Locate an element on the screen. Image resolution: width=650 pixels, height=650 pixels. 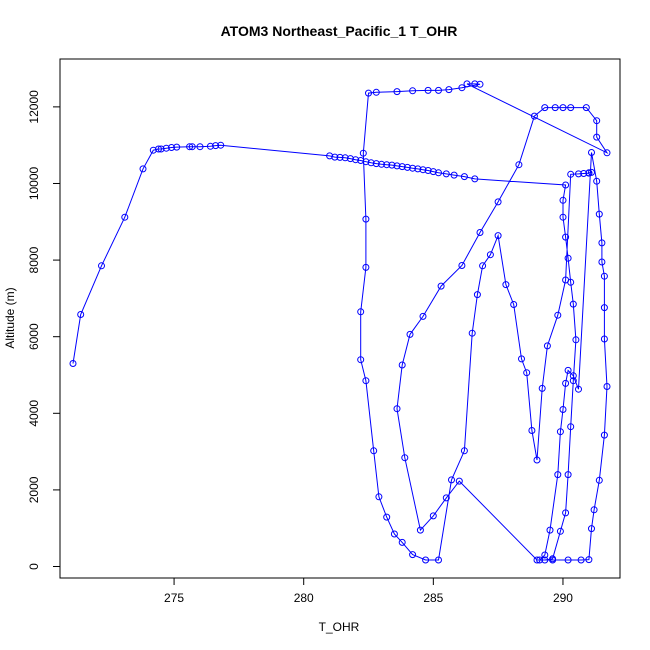
x-tick-label: 290 is located at coordinates (563, 598).